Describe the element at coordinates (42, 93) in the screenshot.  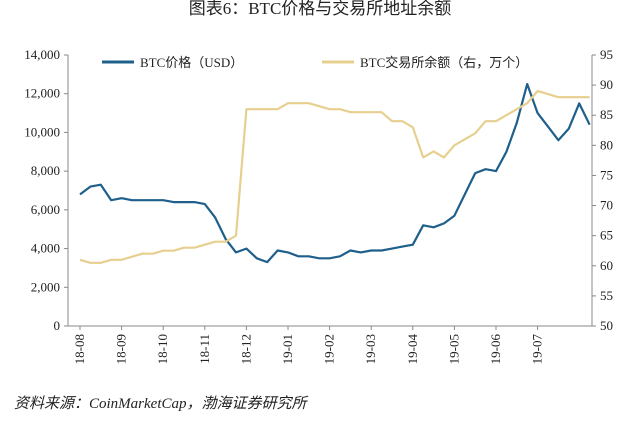
I see `y-tick-label: 12,000` at that location.